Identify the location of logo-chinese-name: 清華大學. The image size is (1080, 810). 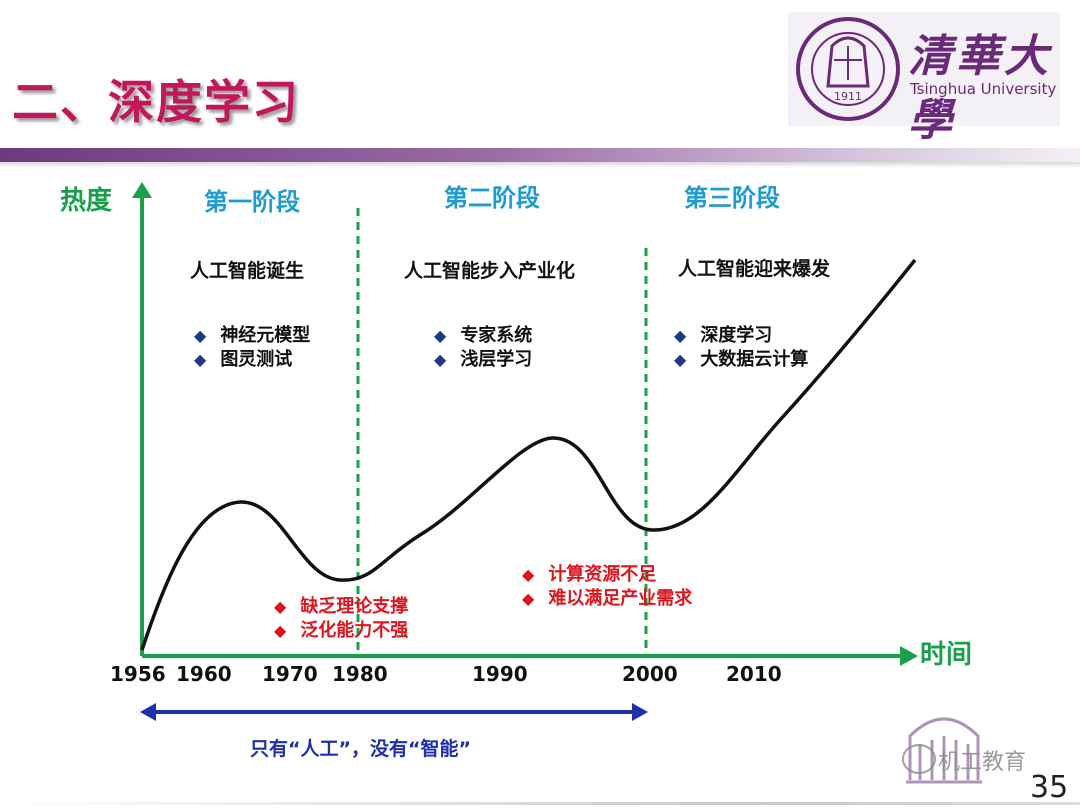
(980, 88).